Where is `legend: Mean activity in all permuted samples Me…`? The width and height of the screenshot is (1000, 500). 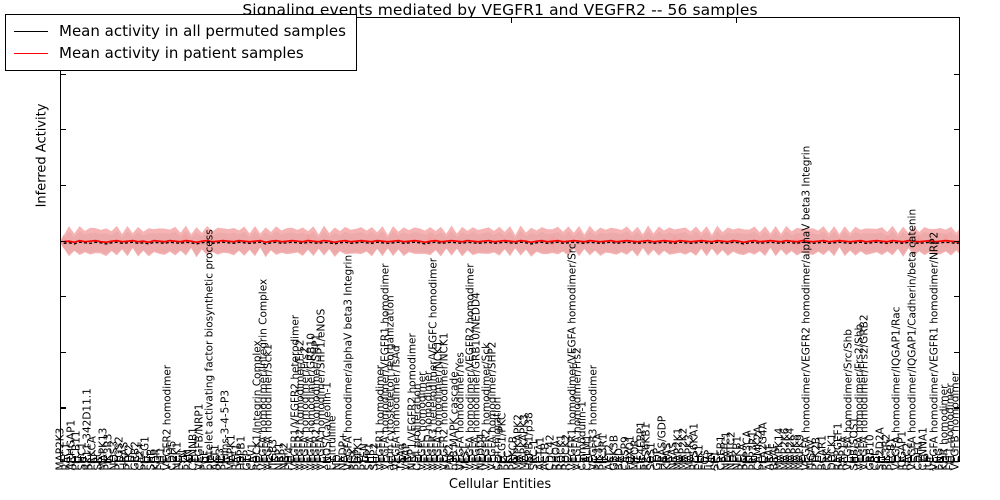 legend: Mean activity in all permuted samples Me… is located at coordinates (181, 42).